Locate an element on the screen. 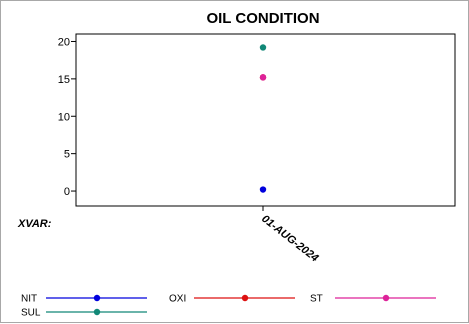  legend-item-st: ST is located at coordinates (373, 299).